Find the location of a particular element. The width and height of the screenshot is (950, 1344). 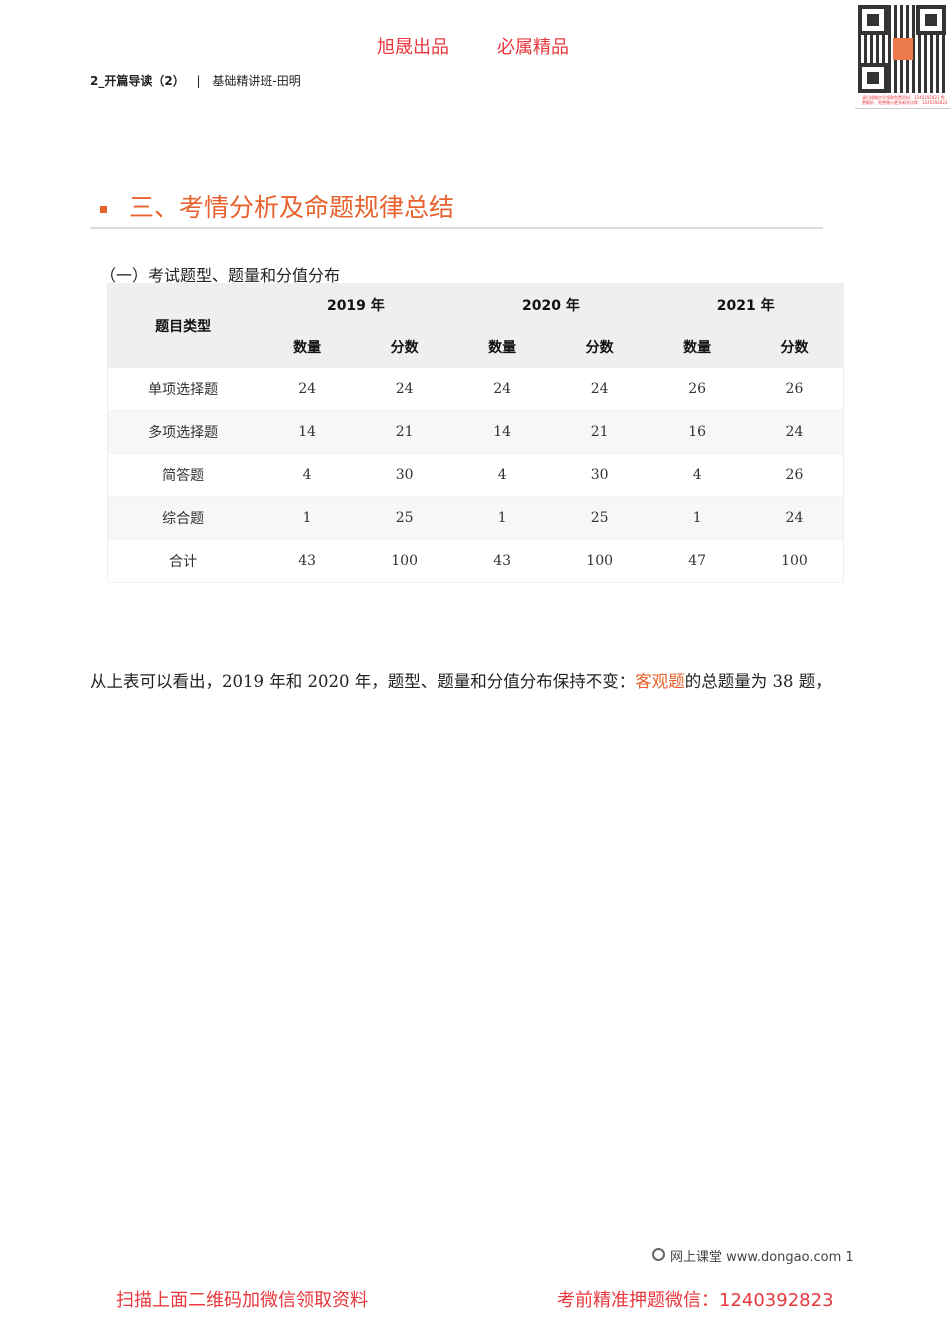

banner-right: 必属精品 is located at coordinates (533, 47).